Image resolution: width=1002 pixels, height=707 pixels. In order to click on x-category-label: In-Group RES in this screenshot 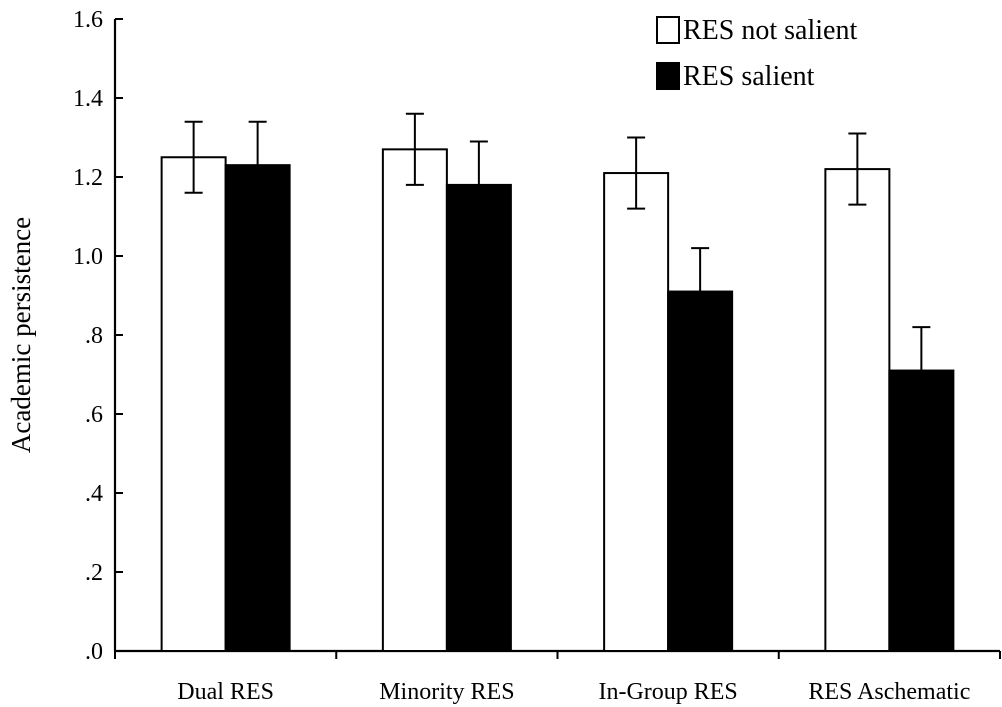, I will do `click(667, 692)`.